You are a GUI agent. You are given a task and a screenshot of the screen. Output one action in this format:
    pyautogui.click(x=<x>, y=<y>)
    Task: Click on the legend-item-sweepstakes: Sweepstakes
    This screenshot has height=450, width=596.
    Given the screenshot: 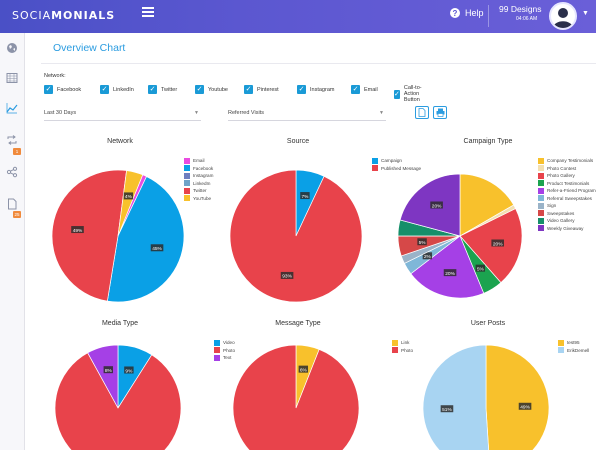 What is the action you would take?
    pyautogui.click(x=567, y=214)
    